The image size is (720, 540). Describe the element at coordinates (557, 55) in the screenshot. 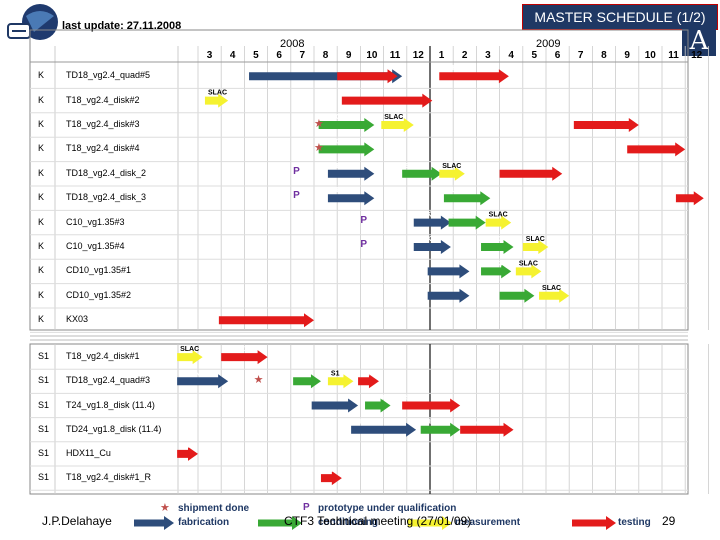

I see `month-header: 6` at that location.